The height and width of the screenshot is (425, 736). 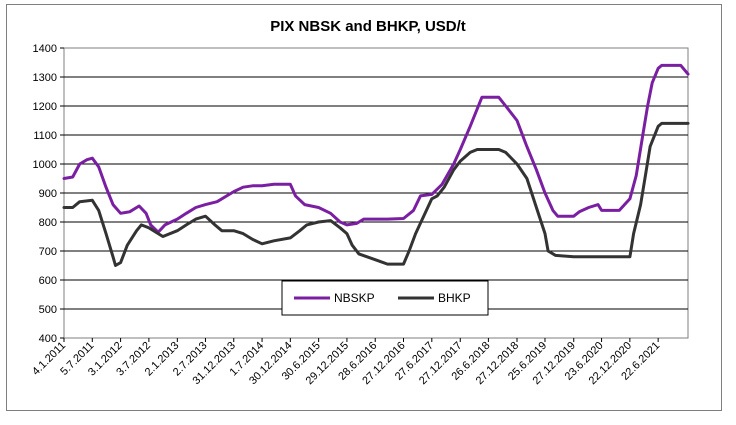 I want to click on y-tick-label-800: 800, so click(x=48, y=223).